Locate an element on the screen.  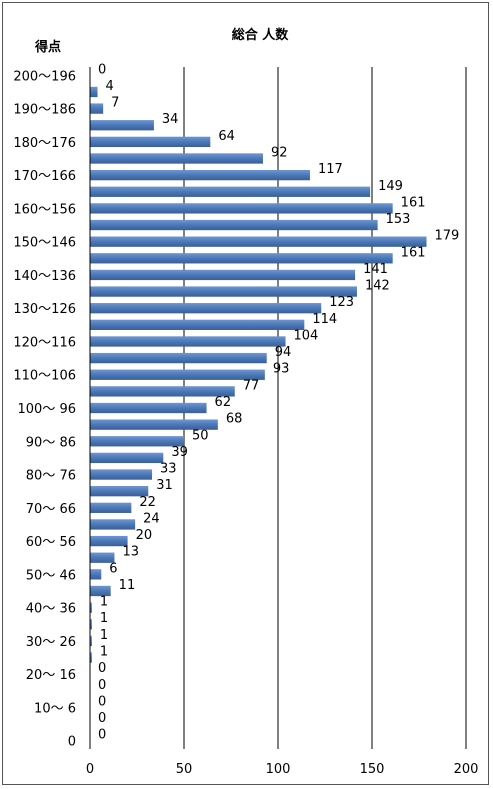
data-label: 33 is located at coordinates (168, 469).